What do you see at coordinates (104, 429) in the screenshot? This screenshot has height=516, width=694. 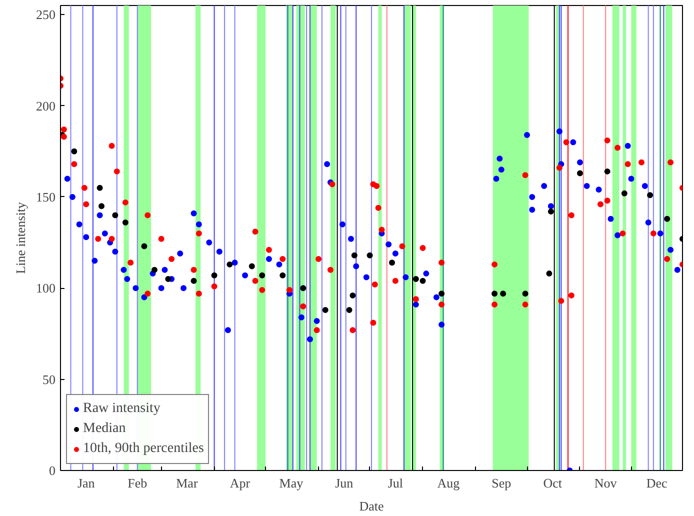 I see `legend-label: Median` at bounding box center [104, 429].